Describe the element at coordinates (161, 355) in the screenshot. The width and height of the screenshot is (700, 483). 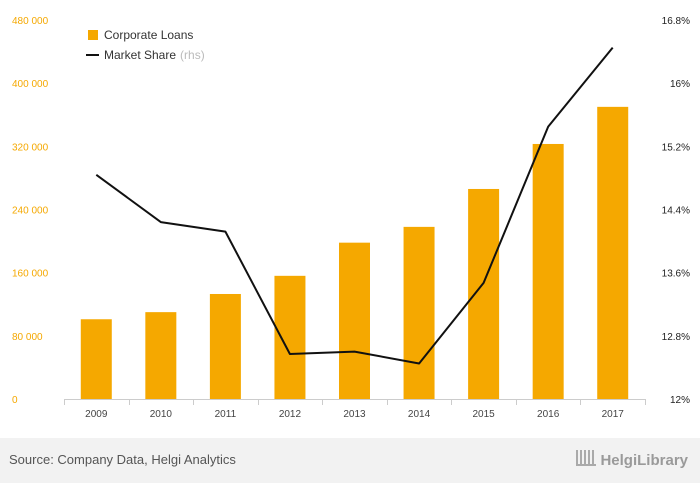
I see `bar-corporate-loans-2010` at that location.